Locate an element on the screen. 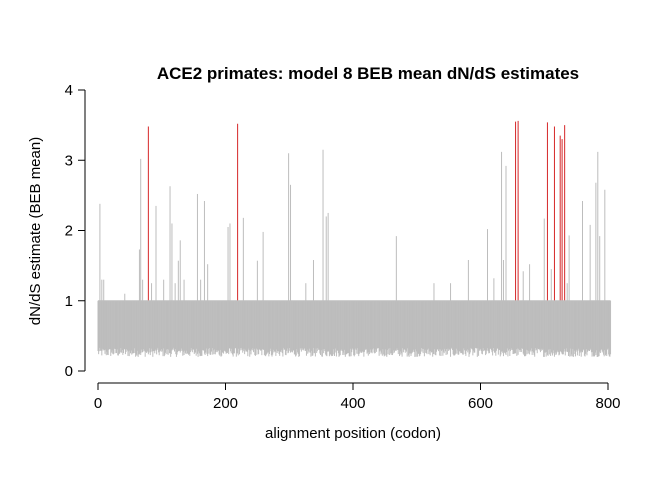  y-tick-label: 2 is located at coordinates (69, 231).